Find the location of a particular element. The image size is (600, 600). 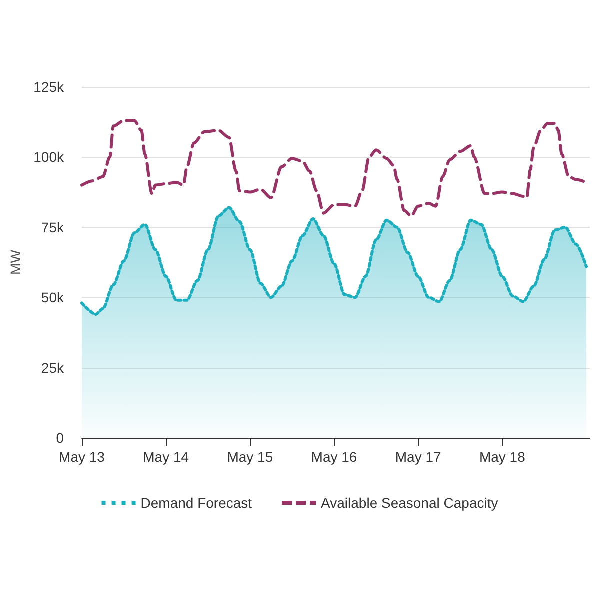

y-tick-label: 50k is located at coordinates (53, 298).